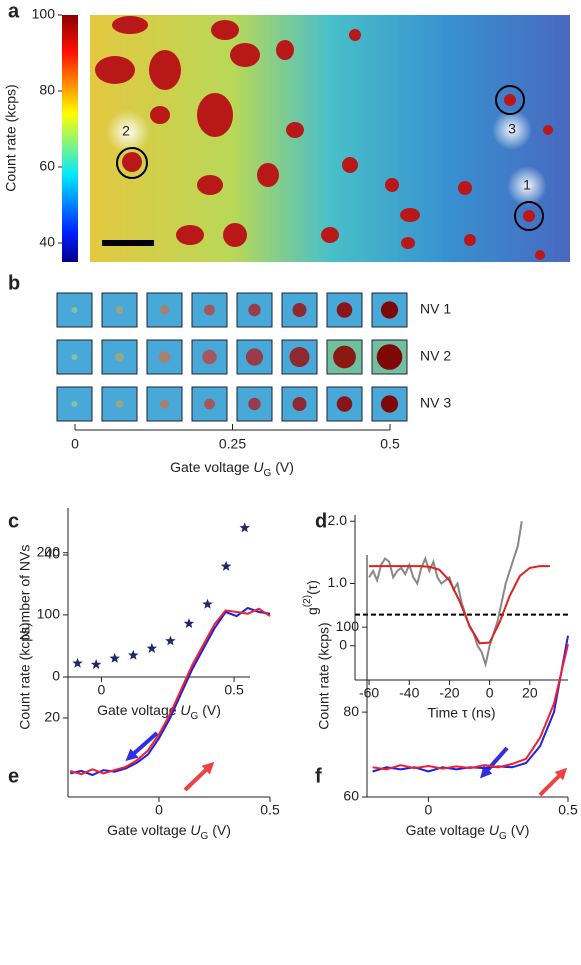 The width and height of the screenshot is (581, 965). Describe the element at coordinates (47, 242) in the screenshot. I see `colorbar-tick-label: 40` at that location.